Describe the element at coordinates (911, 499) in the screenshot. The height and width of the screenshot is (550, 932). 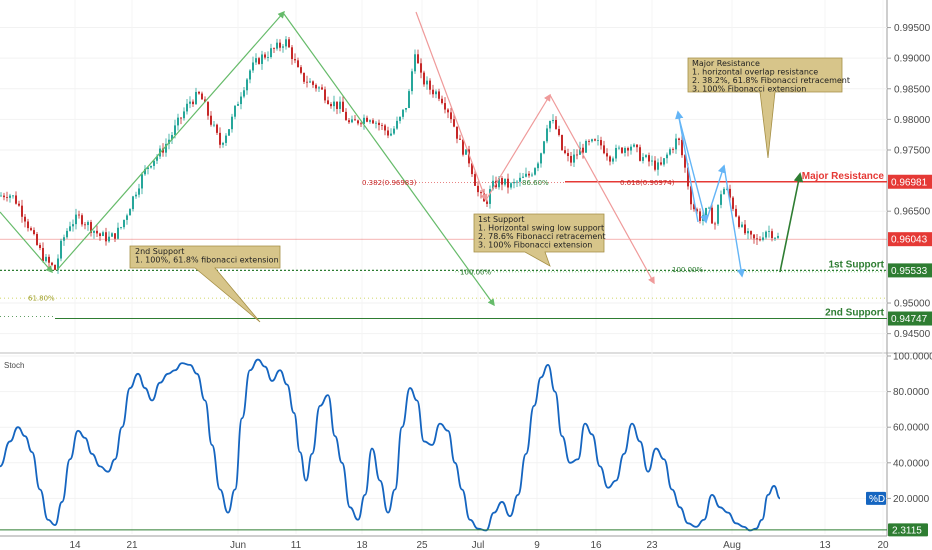
I see `stoch-tick-label: 20.0000` at that location.